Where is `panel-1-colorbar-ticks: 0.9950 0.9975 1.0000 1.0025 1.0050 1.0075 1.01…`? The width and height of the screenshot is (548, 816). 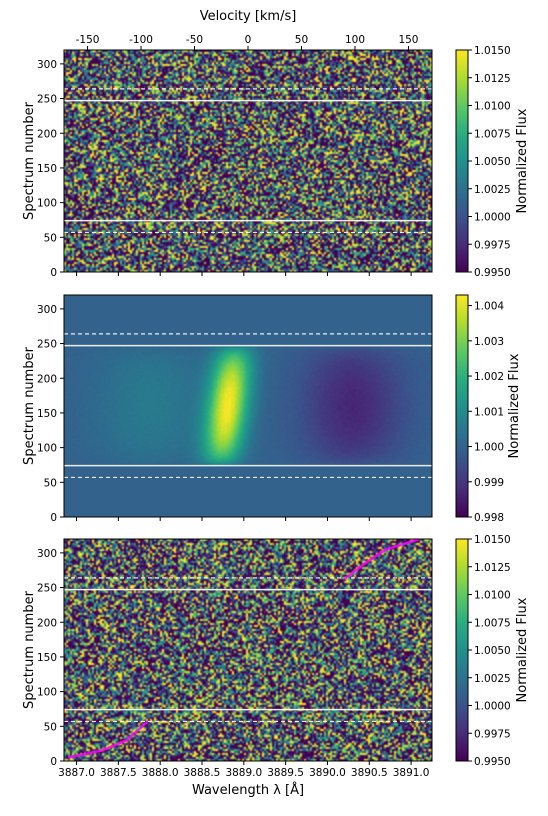
panel-1-colorbar-ticks: 0.9950 0.9975 1.0000 1.0025 1.0050 1.0075 1.01… is located at coordinates (489, 162).